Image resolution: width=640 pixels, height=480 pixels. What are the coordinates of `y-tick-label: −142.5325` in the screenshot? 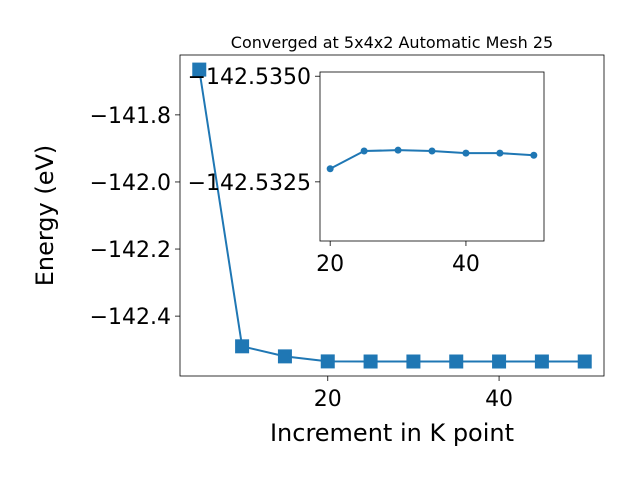 It's located at (249, 183).